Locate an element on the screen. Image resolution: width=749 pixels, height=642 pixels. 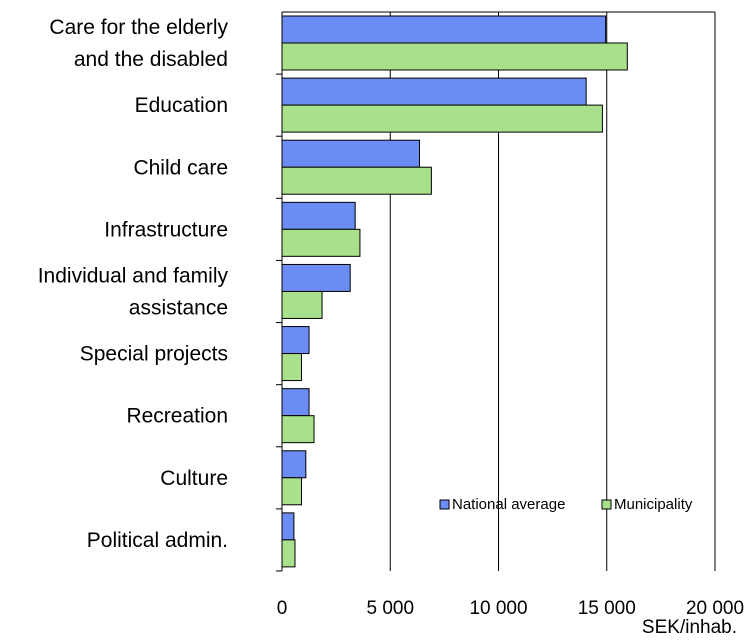
category-label: Culture is located at coordinates (194, 478).